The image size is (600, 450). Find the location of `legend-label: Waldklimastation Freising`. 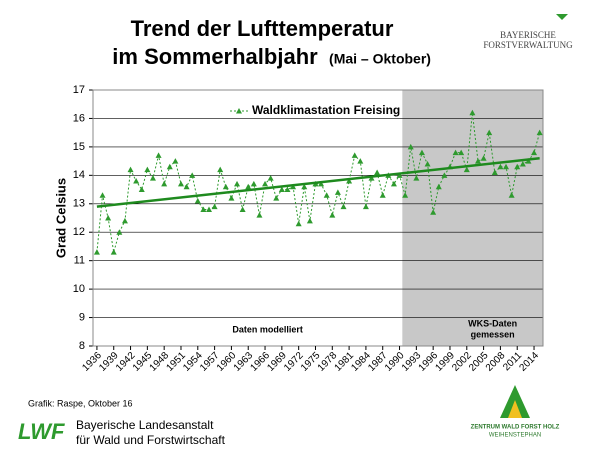

legend-label: Waldklimastation Freising is located at coordinates (326, 110).